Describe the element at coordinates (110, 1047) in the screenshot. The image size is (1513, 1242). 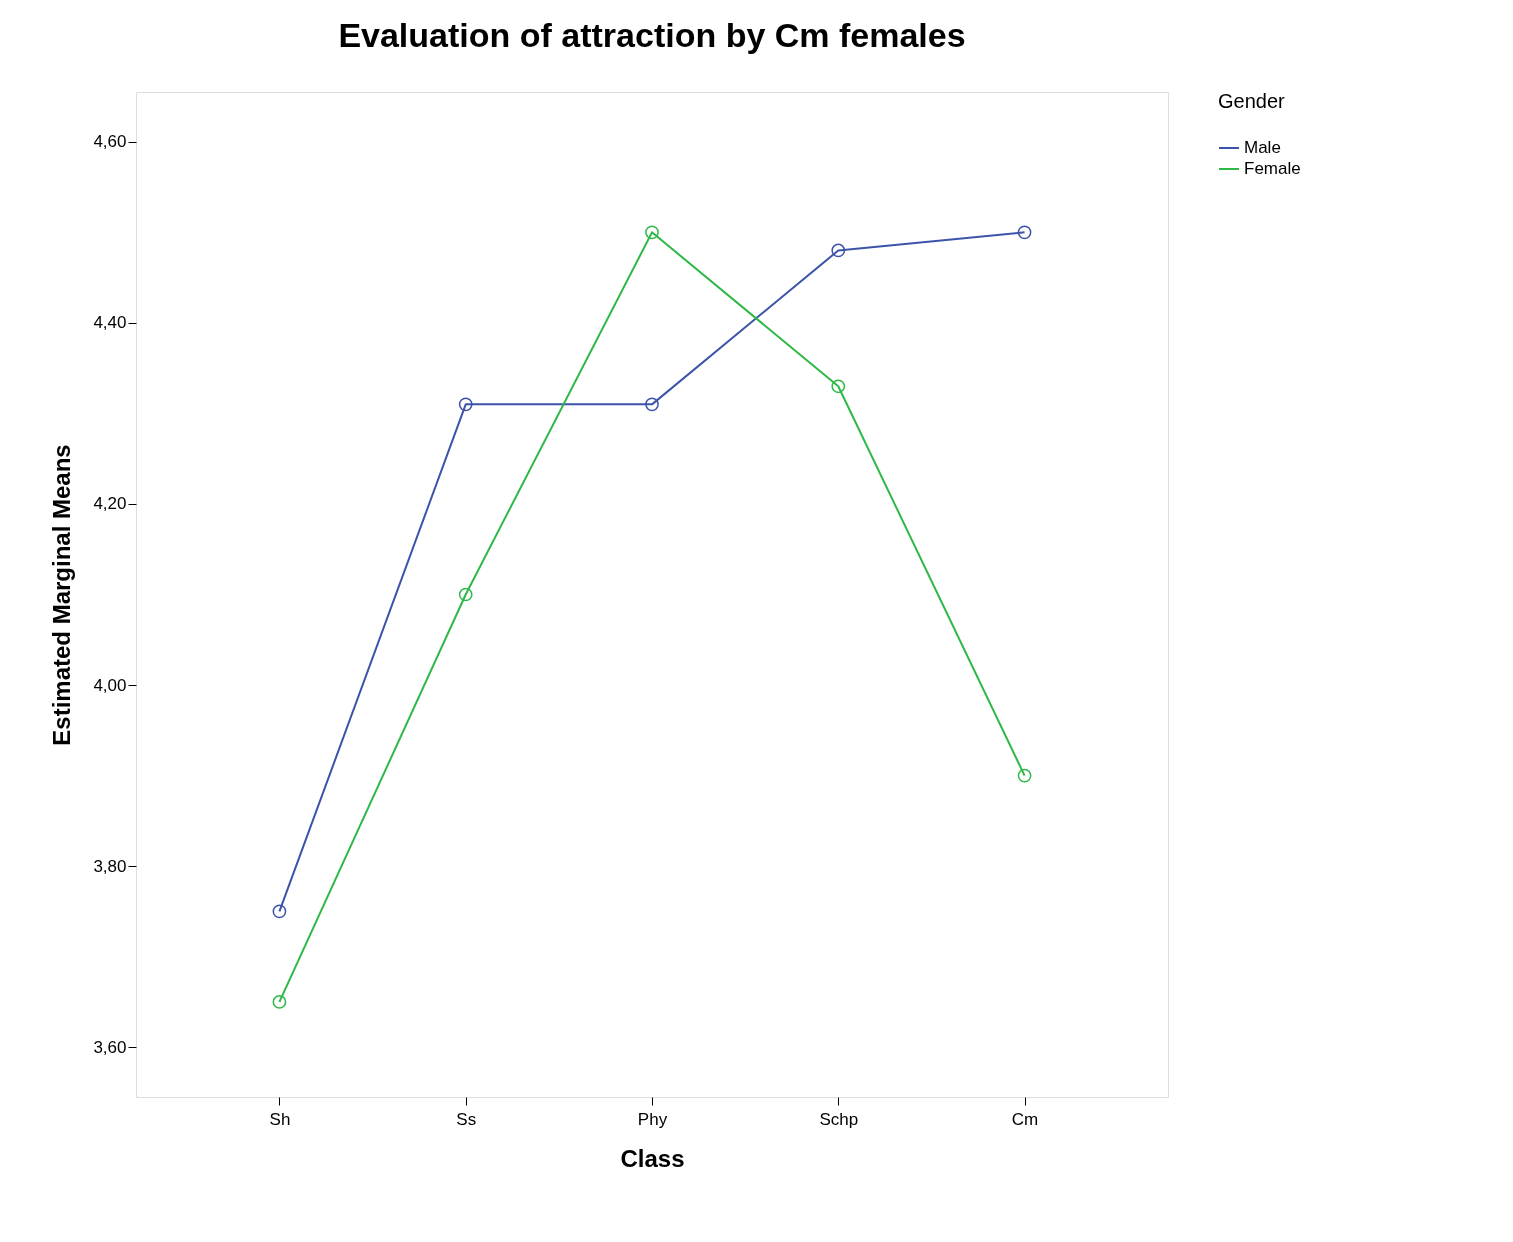
I see `y-tick-label: 3,60` at that location.